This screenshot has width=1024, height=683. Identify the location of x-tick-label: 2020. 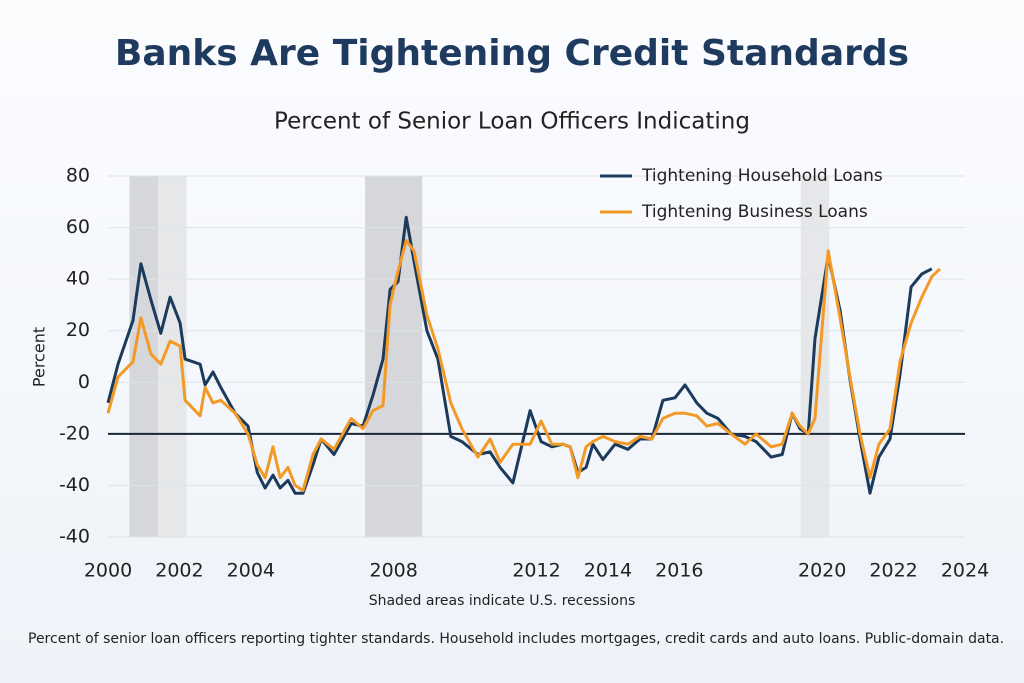
(822, 571).